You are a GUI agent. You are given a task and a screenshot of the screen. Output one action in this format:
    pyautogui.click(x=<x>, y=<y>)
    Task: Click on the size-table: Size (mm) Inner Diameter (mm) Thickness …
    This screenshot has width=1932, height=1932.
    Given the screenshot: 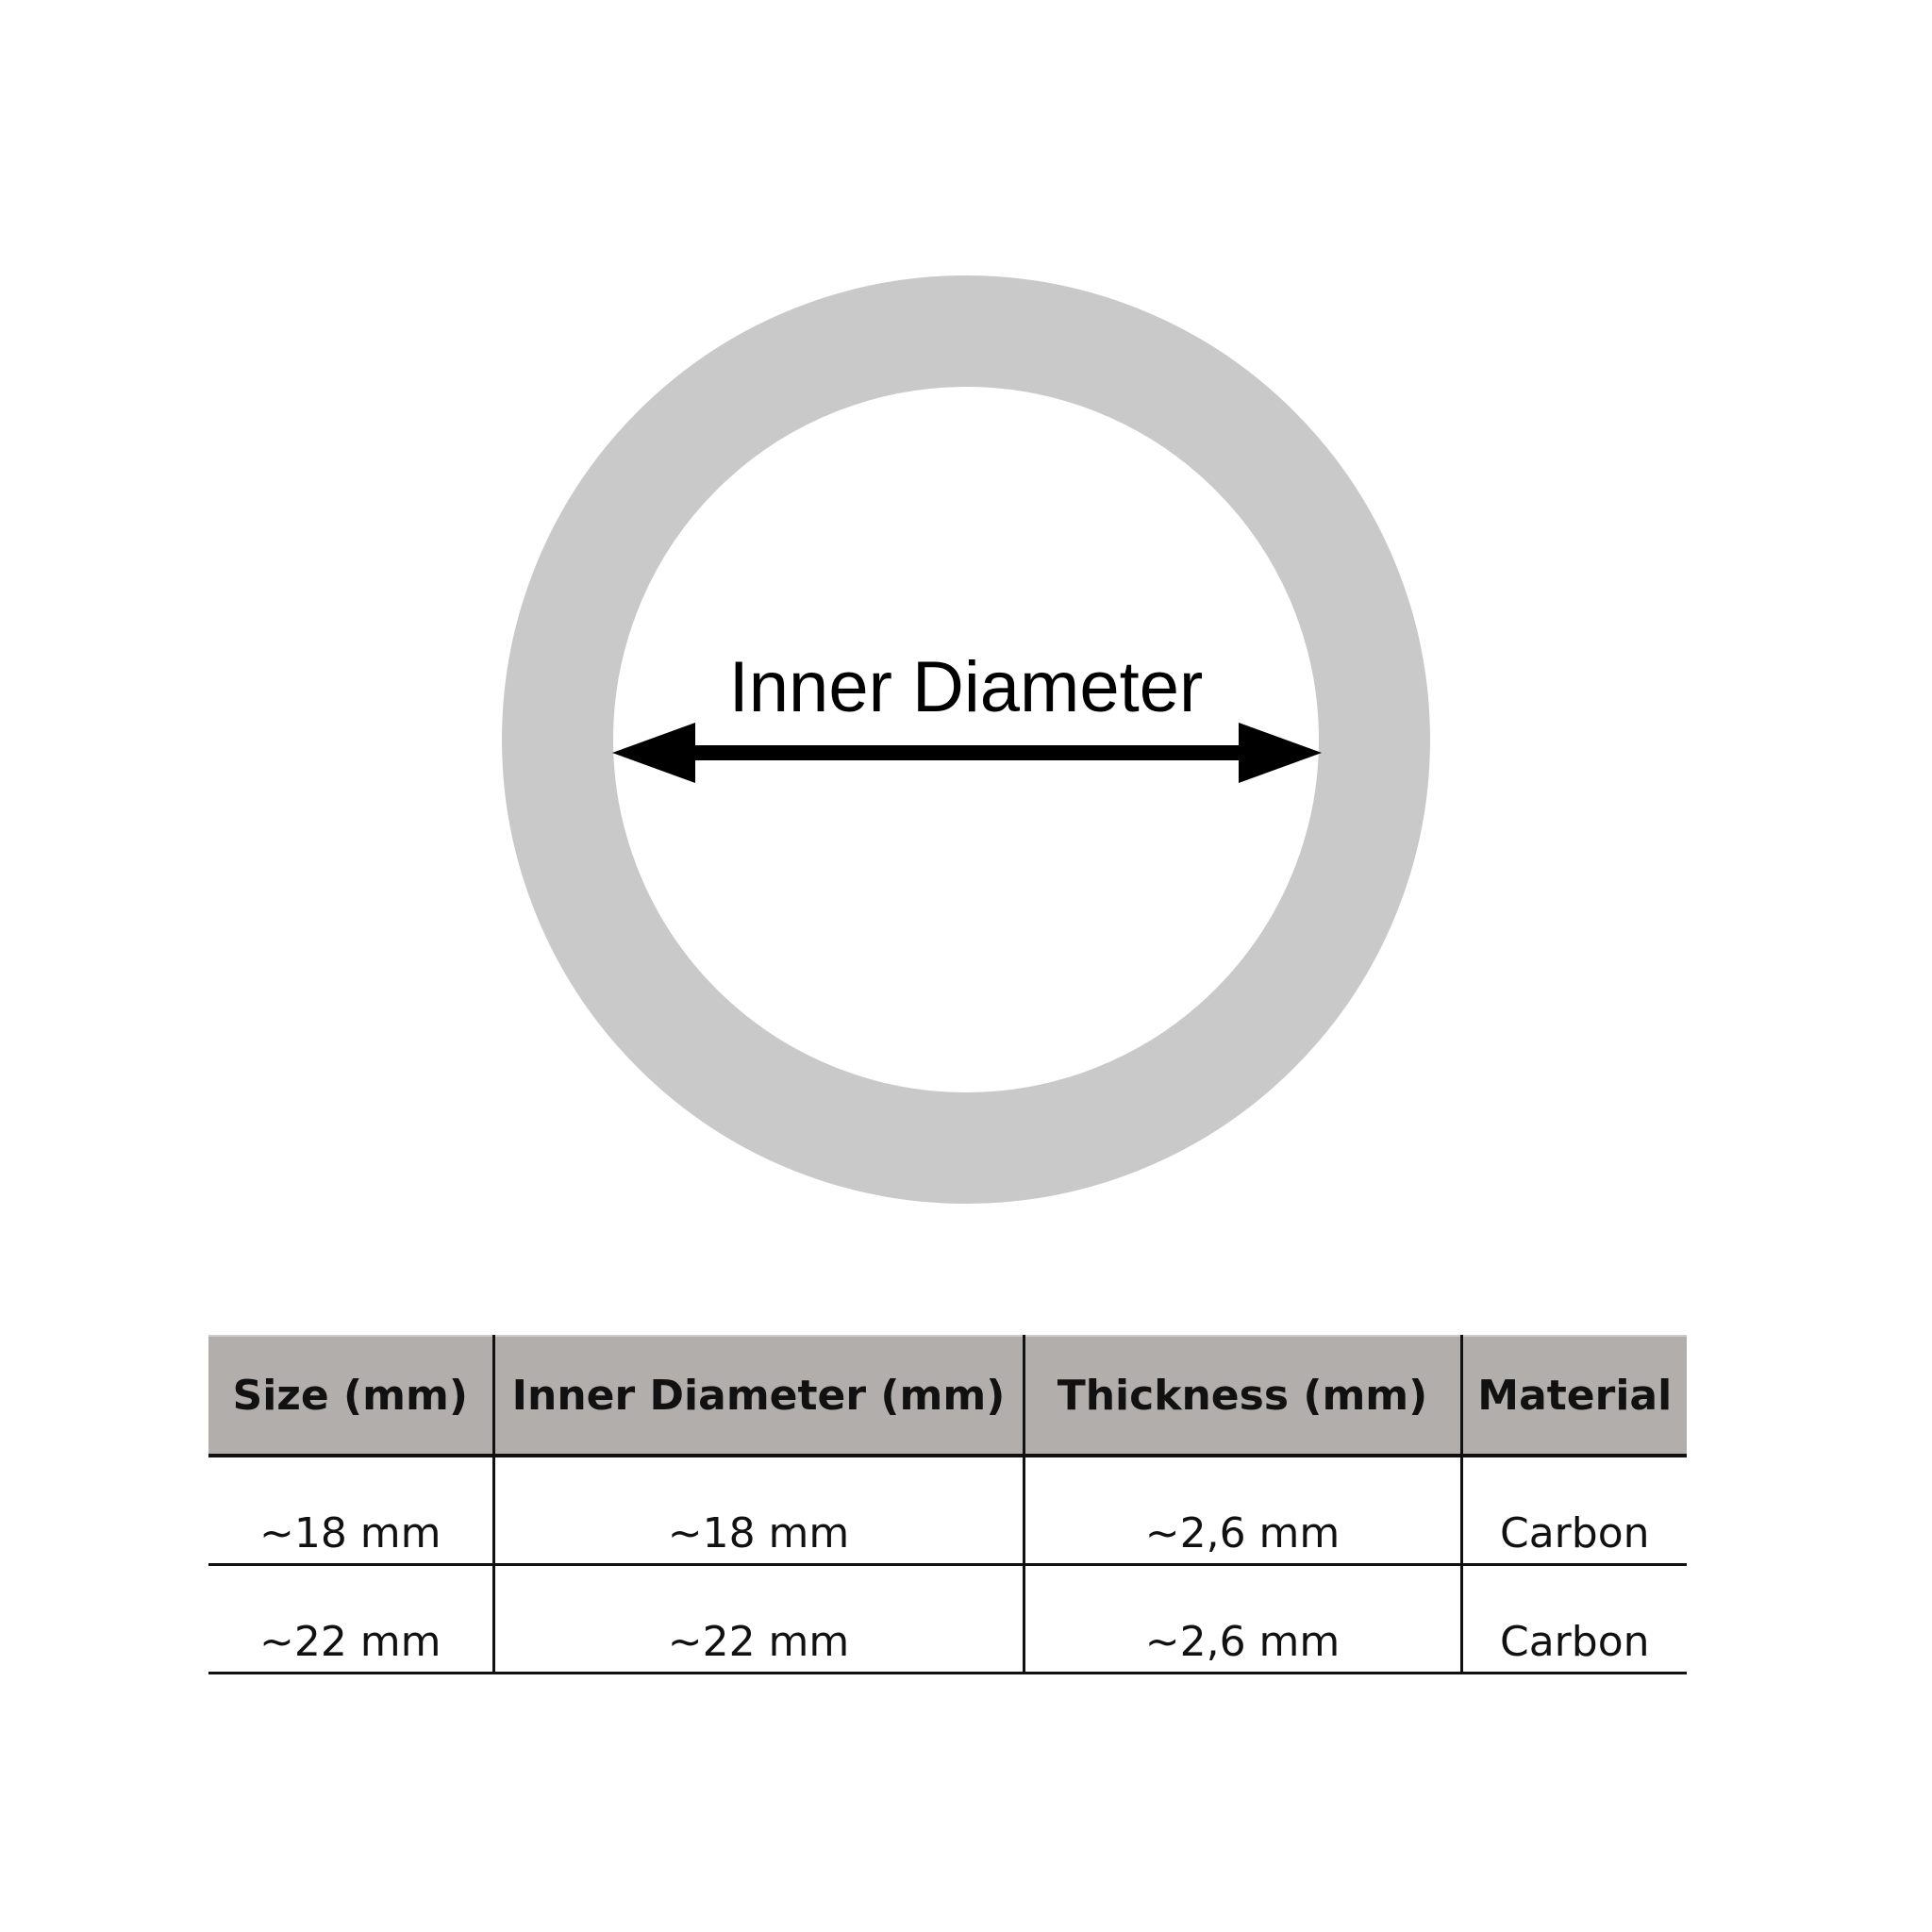 What is the action you would take?
    pyautogui.click(x=948, y=1505)
    